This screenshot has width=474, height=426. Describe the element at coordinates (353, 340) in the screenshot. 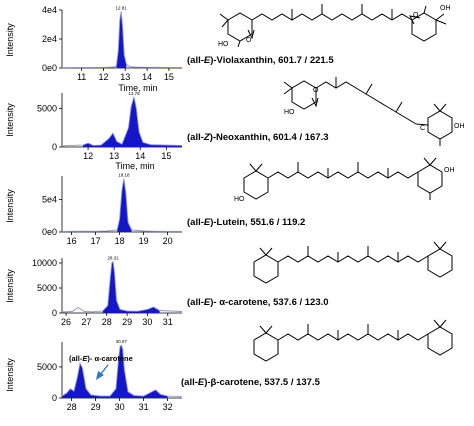

I see `beta-carotene-structure` at that location.